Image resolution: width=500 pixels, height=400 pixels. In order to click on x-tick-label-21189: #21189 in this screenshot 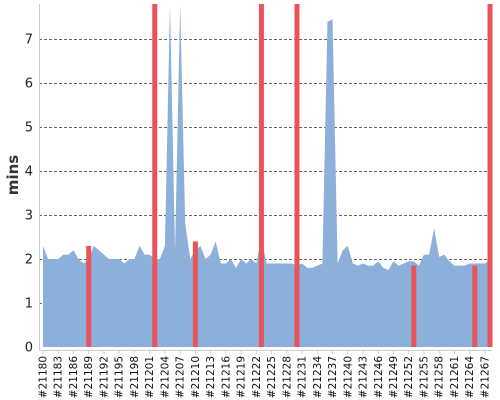, I will do `click(89, 377)`.